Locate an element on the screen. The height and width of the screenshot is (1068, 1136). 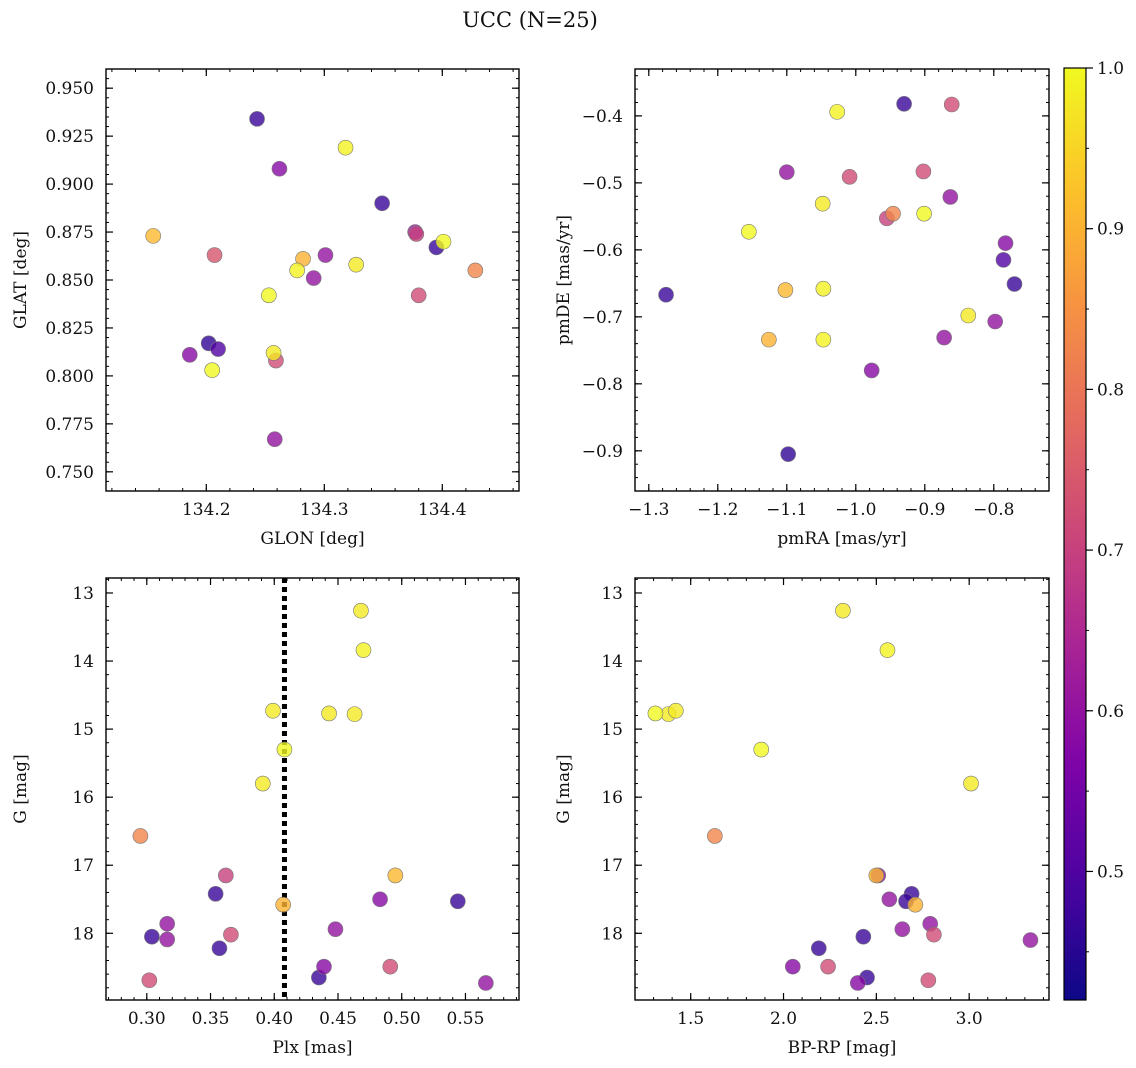
x-tick-label: −0.8 is located at coordinates (993, 510).